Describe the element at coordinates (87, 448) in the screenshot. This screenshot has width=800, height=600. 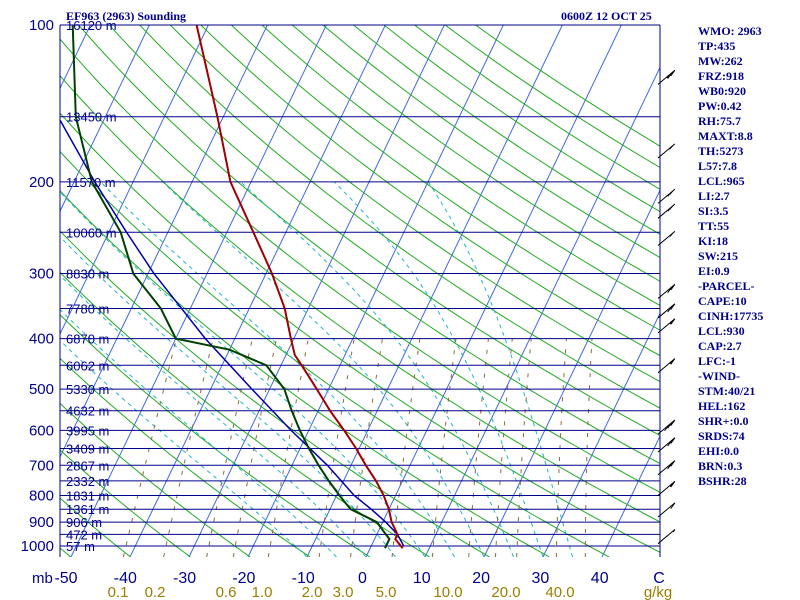
I see `height-label: 3409 m` at that location.